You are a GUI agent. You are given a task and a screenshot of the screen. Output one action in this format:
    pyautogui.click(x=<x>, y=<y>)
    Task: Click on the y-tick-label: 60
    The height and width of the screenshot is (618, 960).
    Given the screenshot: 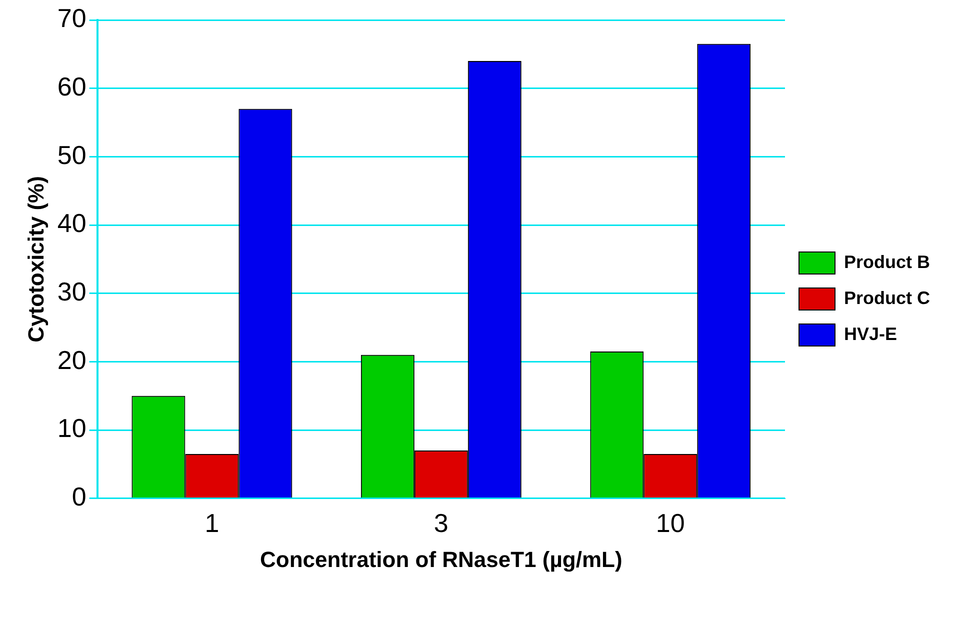 What is the action you would take?
    pyautogui.click(x=71, y=87)
    